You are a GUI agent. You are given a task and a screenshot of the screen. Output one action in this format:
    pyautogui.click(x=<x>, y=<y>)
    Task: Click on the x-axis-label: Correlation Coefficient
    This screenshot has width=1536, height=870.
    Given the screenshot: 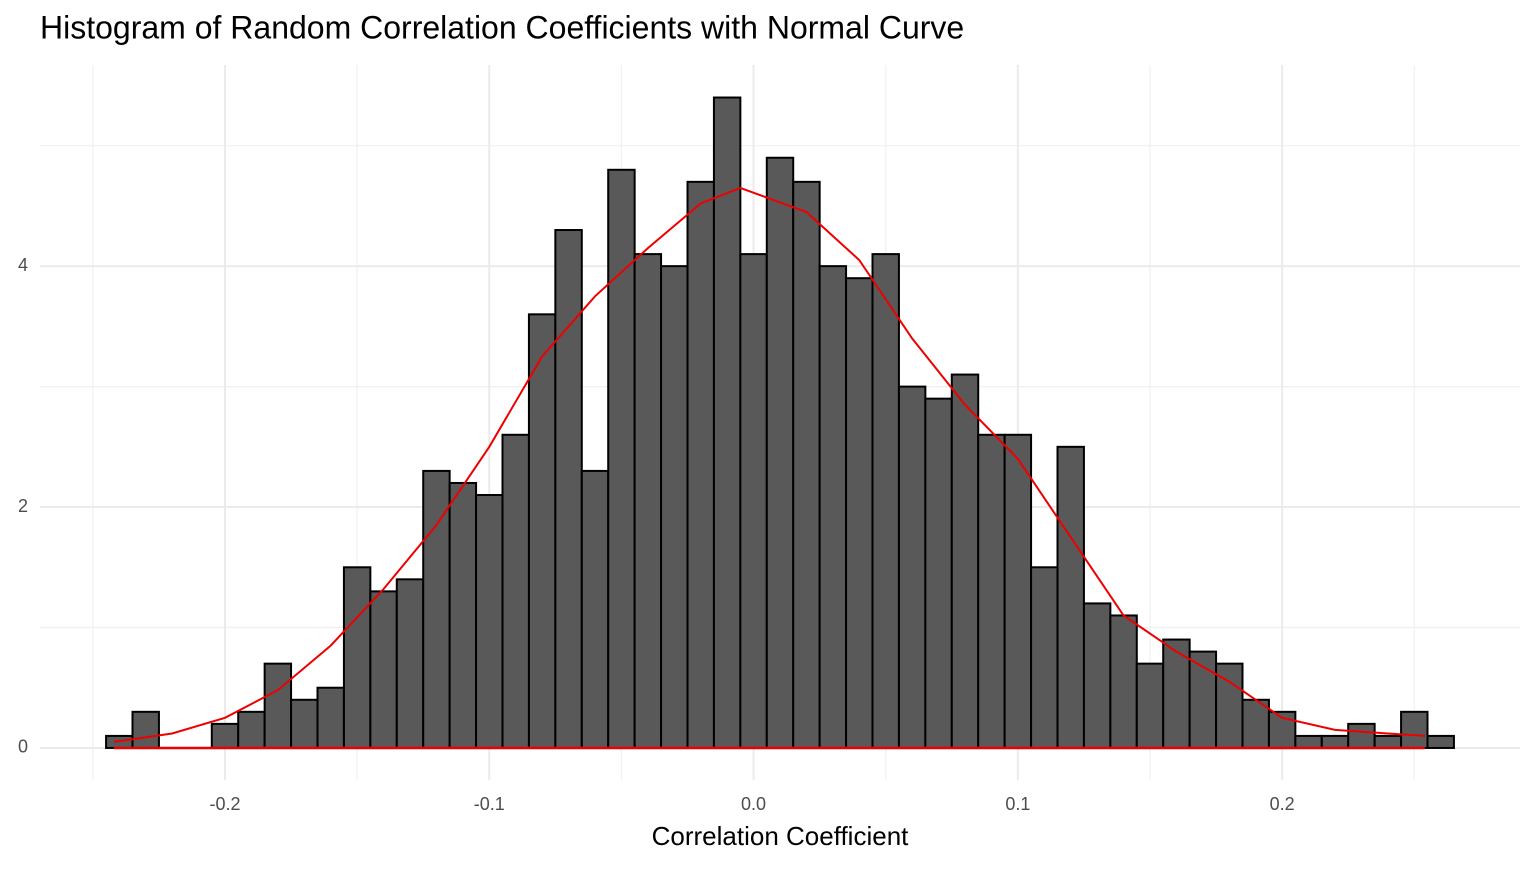 What is the action you would take?
    pyautogui.click(x=781, y=836)
    